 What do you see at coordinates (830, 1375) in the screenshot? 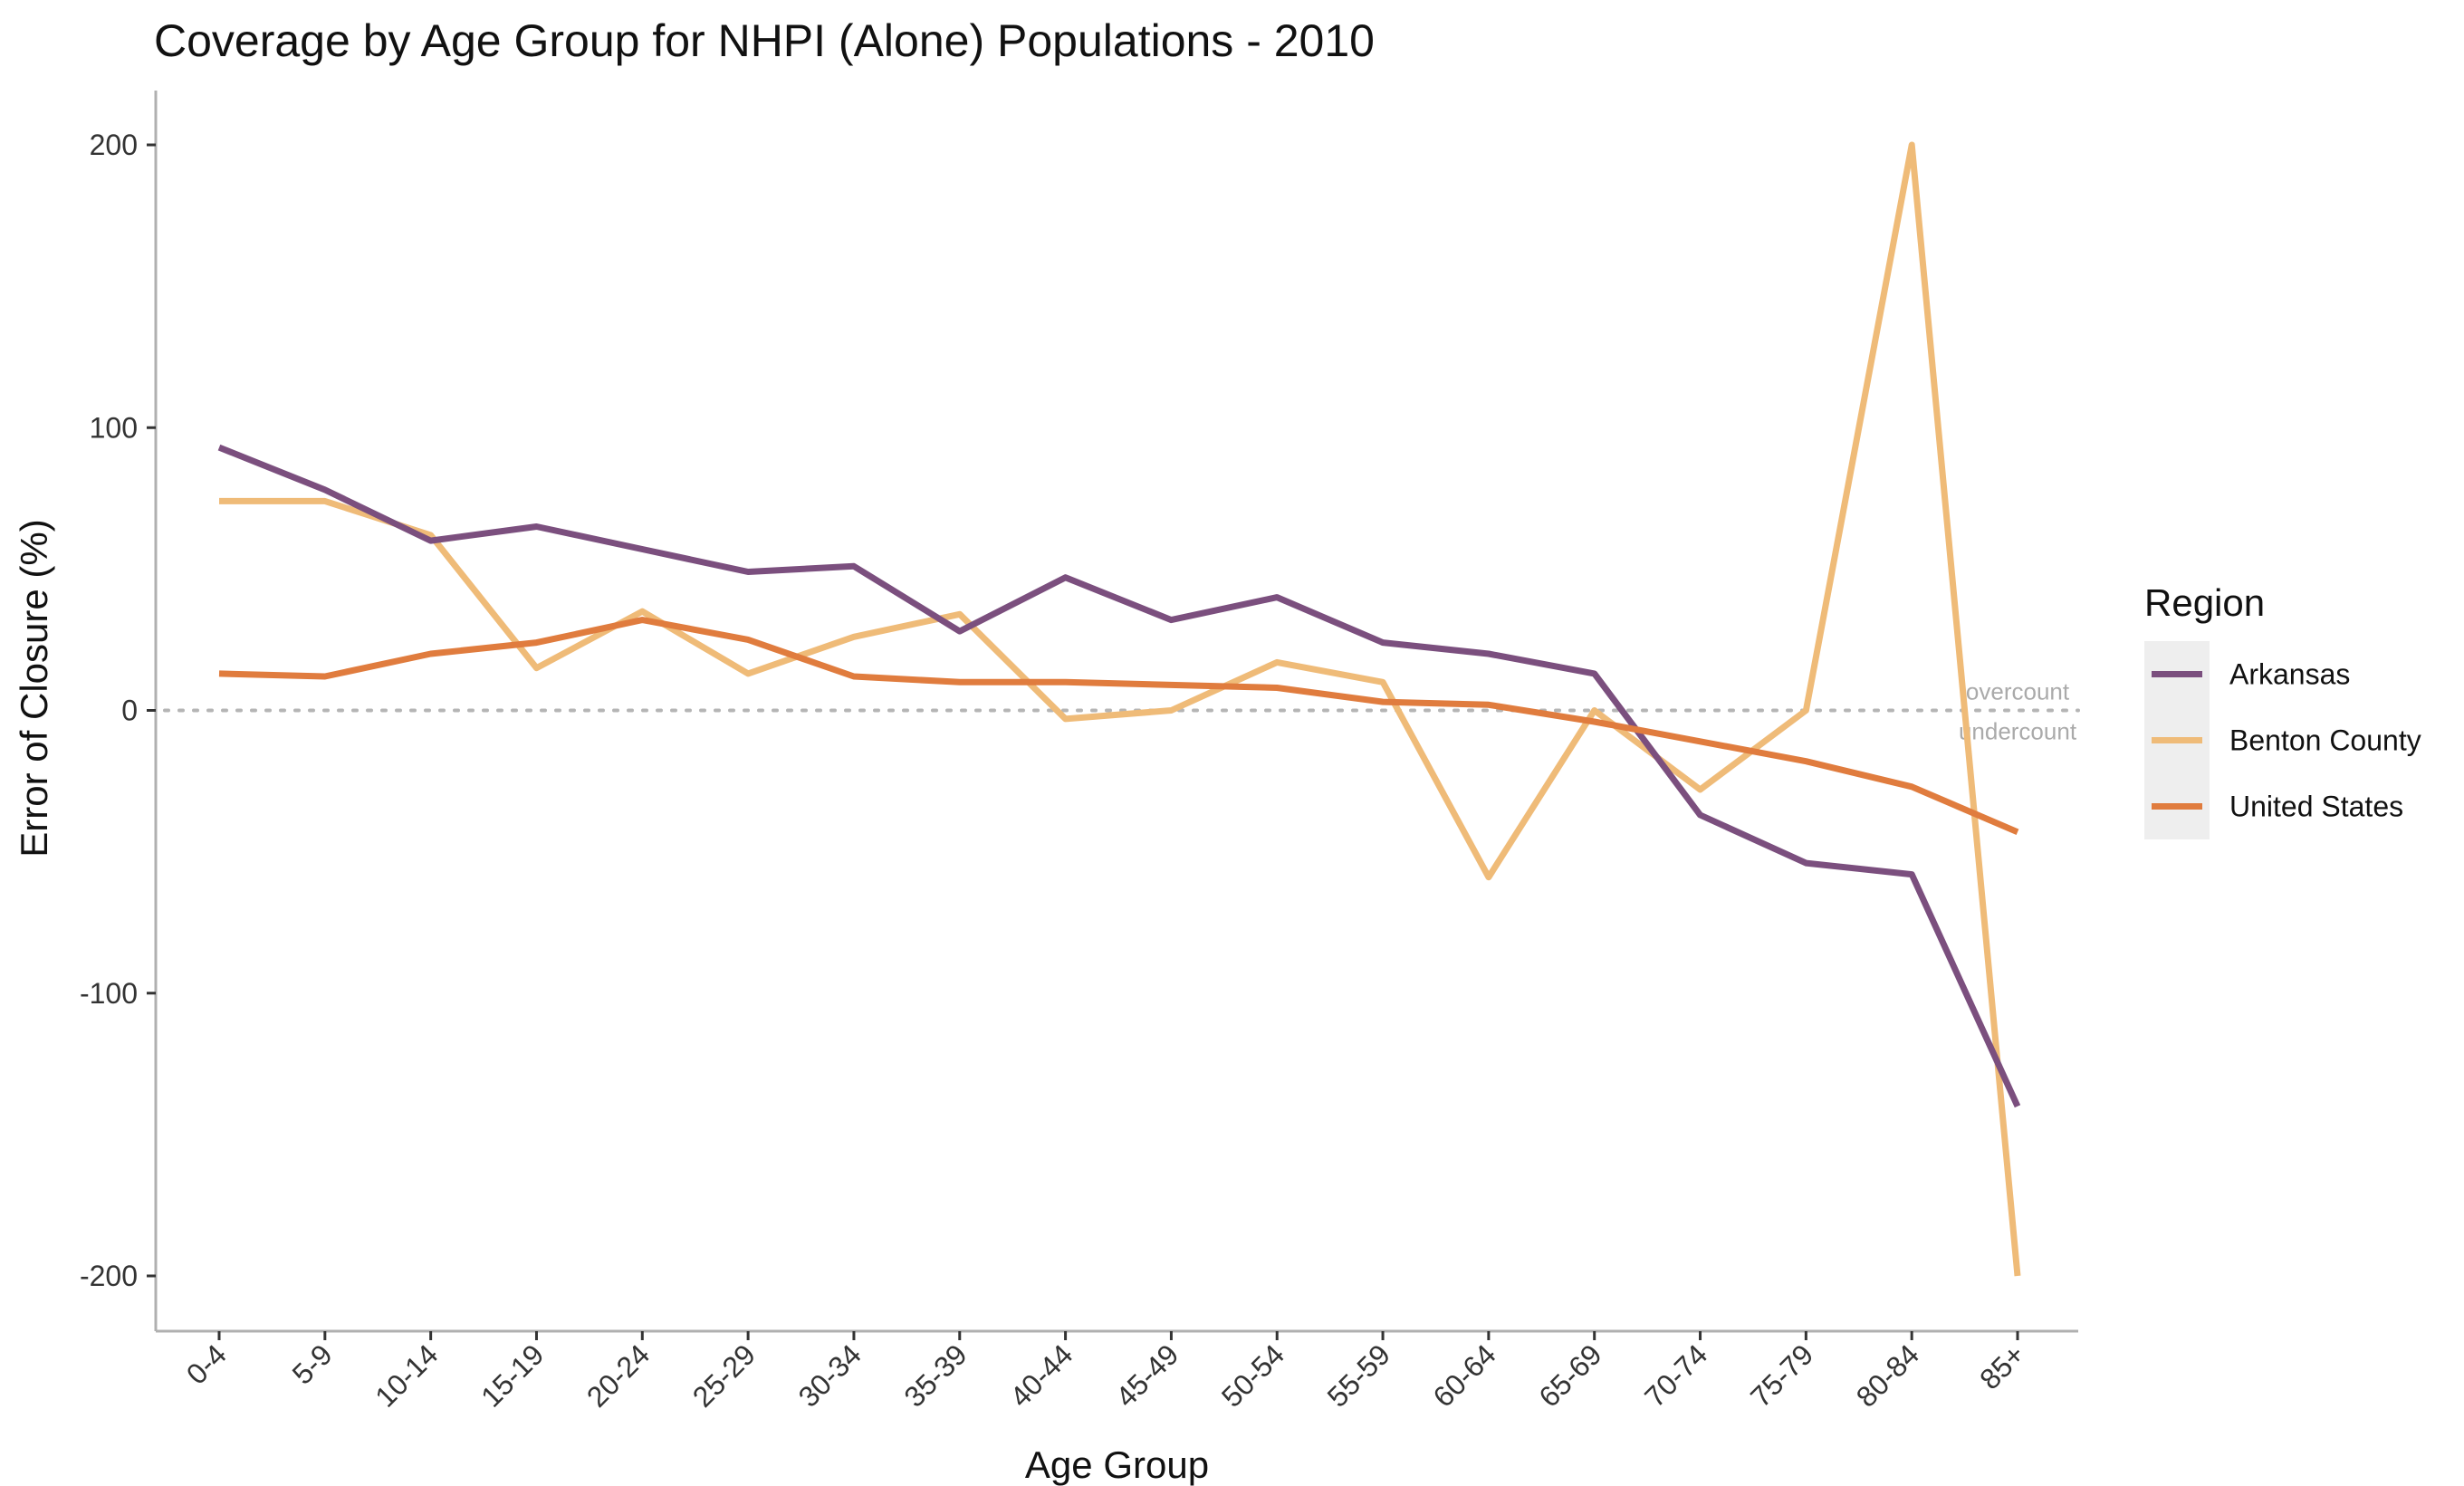
I see `x-tick-label: 30-34` at bounding box center [830, 1375].